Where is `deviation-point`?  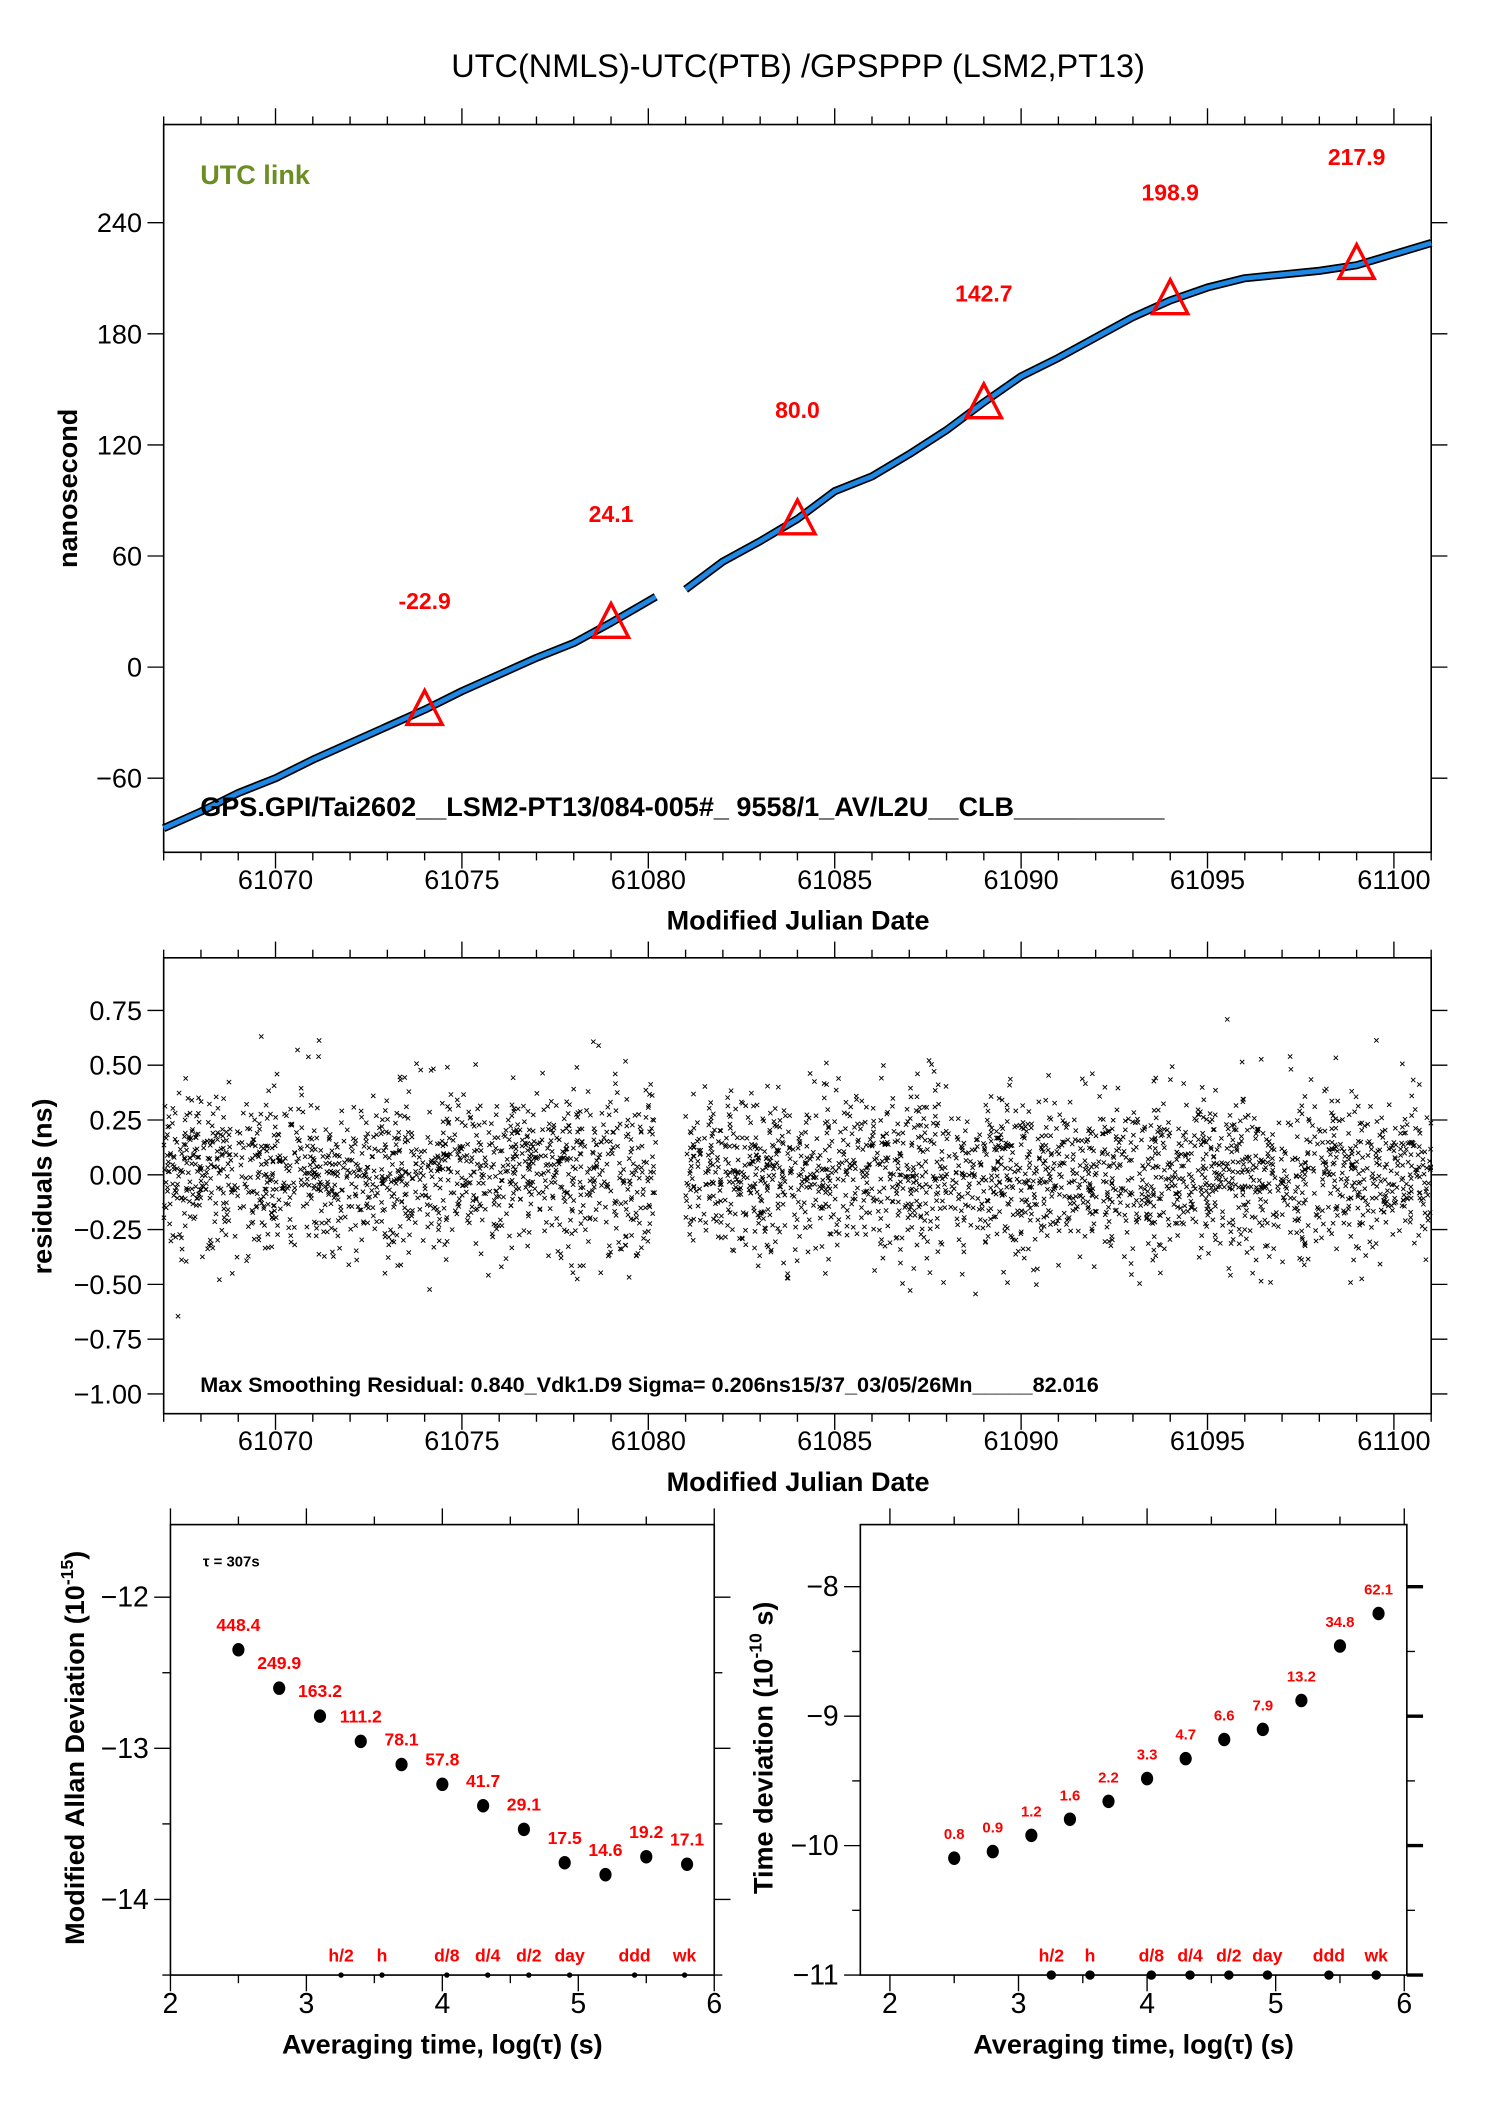 deviation-point is located at coordinates (954, 1858).